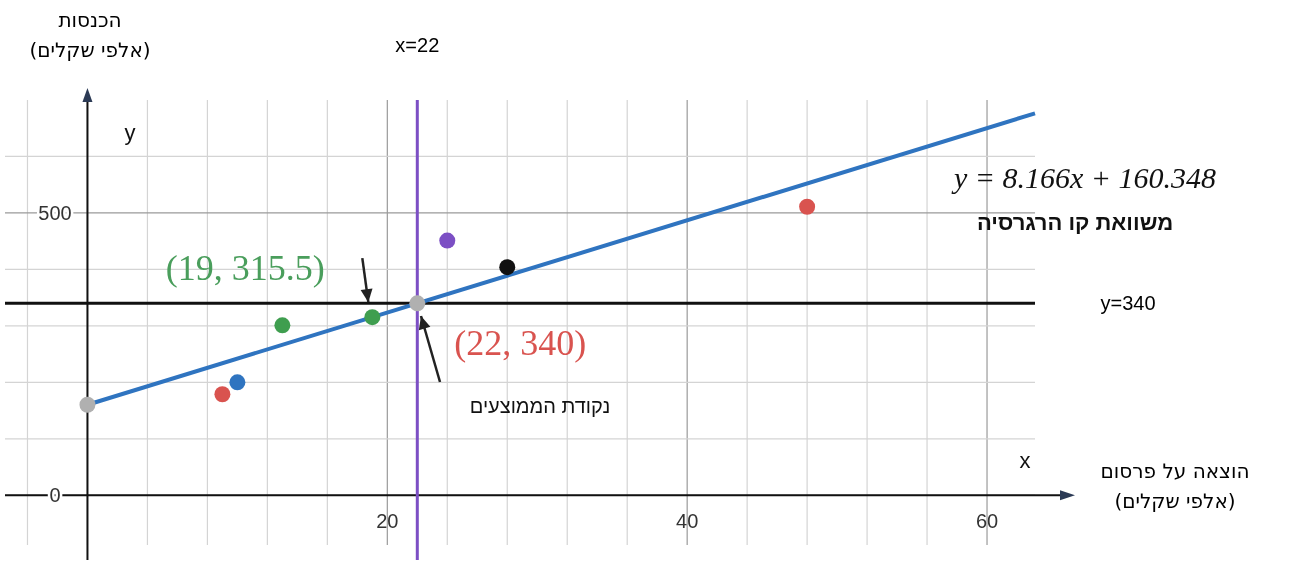  I want to click on x-tick-label: 60, so click(987, 521).